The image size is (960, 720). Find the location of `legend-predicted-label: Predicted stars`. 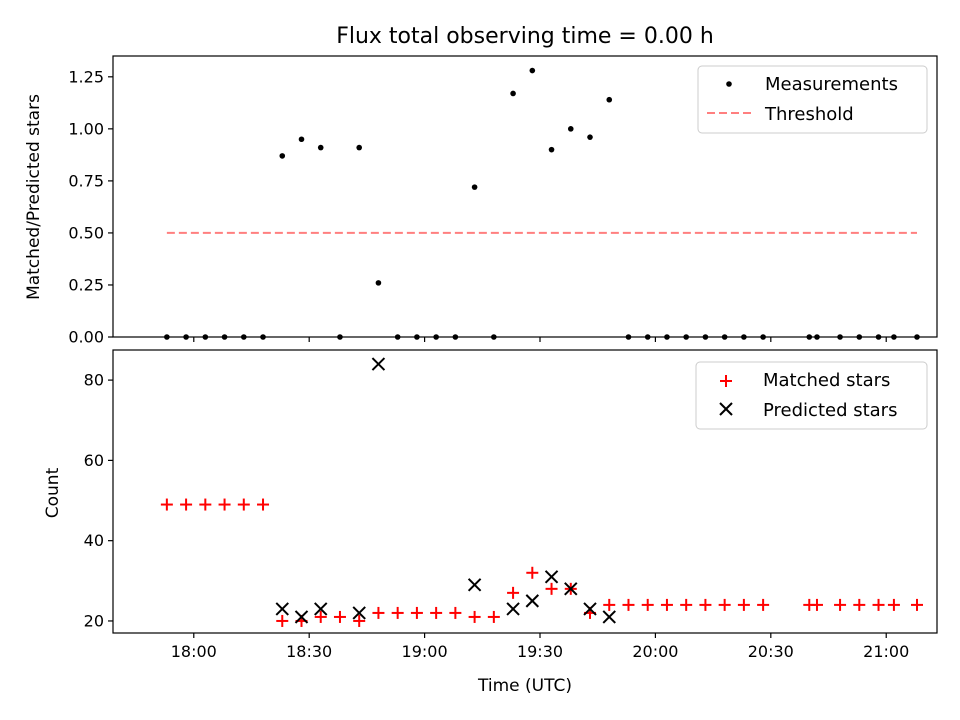

legend-predicted-label: Predicted stars is located at coordinates (830, 410).